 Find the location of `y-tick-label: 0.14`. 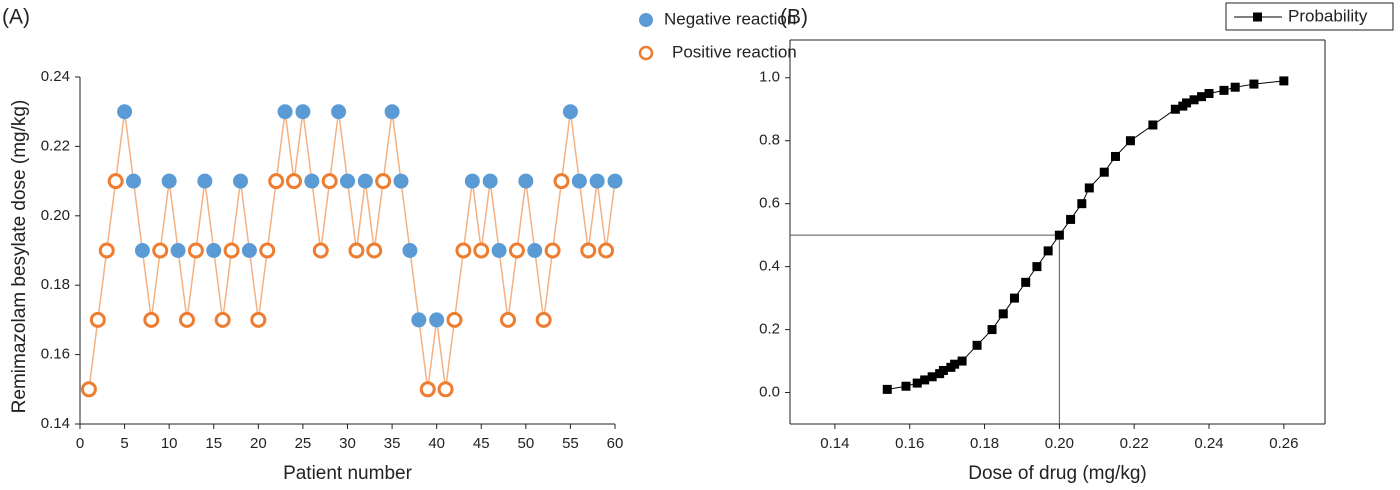

y-tick-label: 0.14 is located at coordinates (55, 423).